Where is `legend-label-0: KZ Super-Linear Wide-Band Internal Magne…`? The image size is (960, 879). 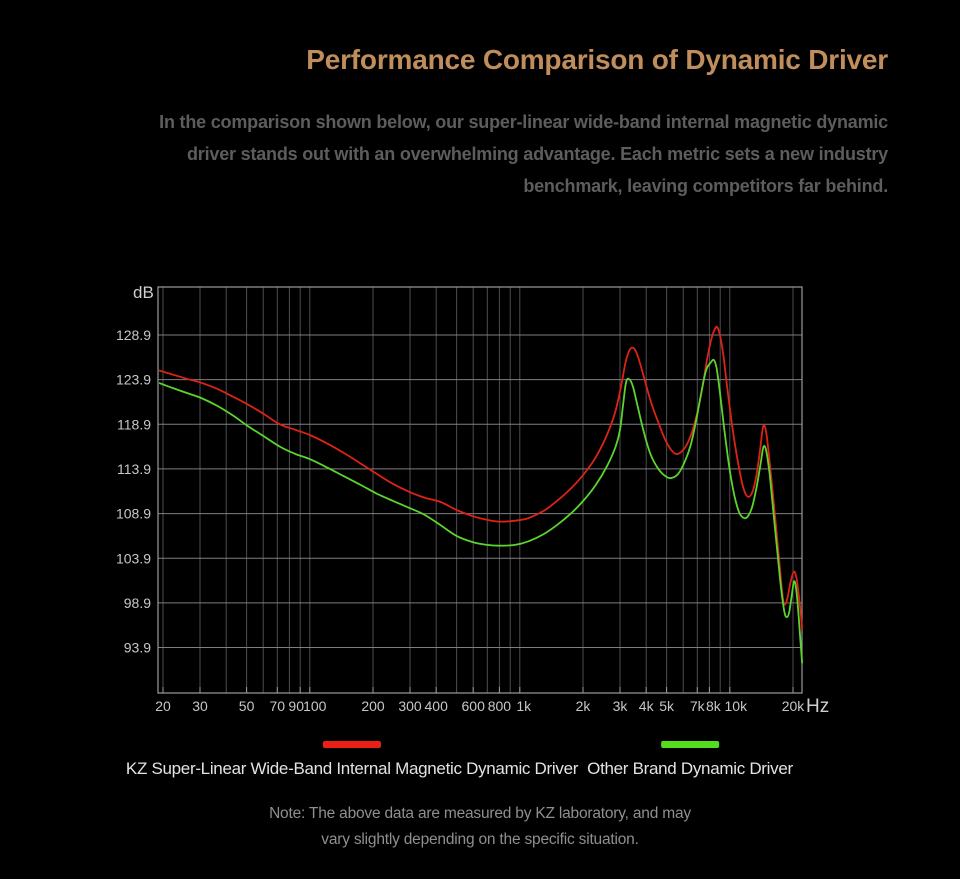 legend-label-0: KZ Super-Linear Wide-Band Internal Magne… is located at coordinates (352, 768).